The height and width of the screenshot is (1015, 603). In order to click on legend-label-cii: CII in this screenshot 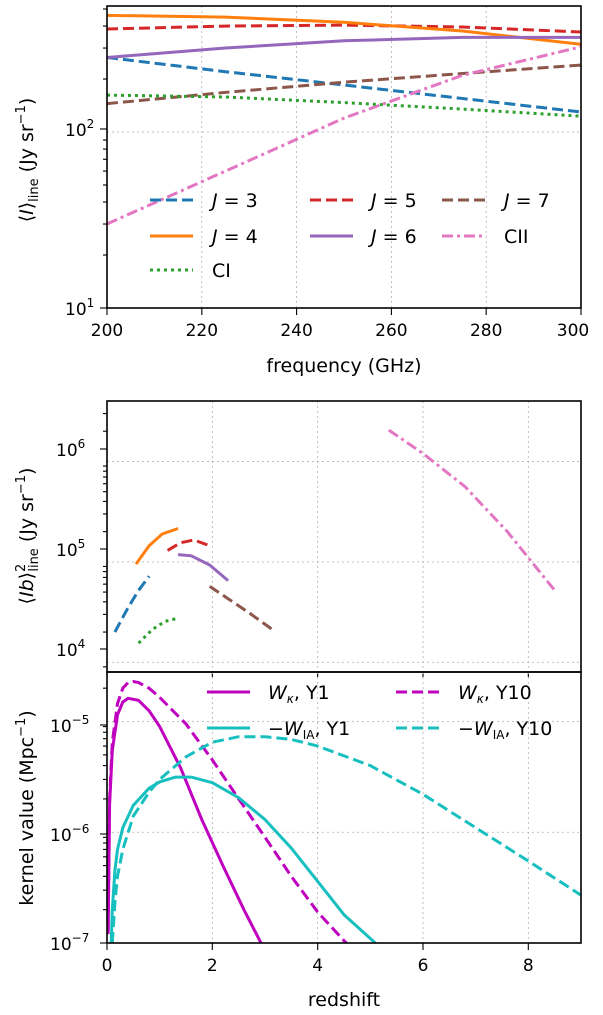, I will do `click(516, 237)`.